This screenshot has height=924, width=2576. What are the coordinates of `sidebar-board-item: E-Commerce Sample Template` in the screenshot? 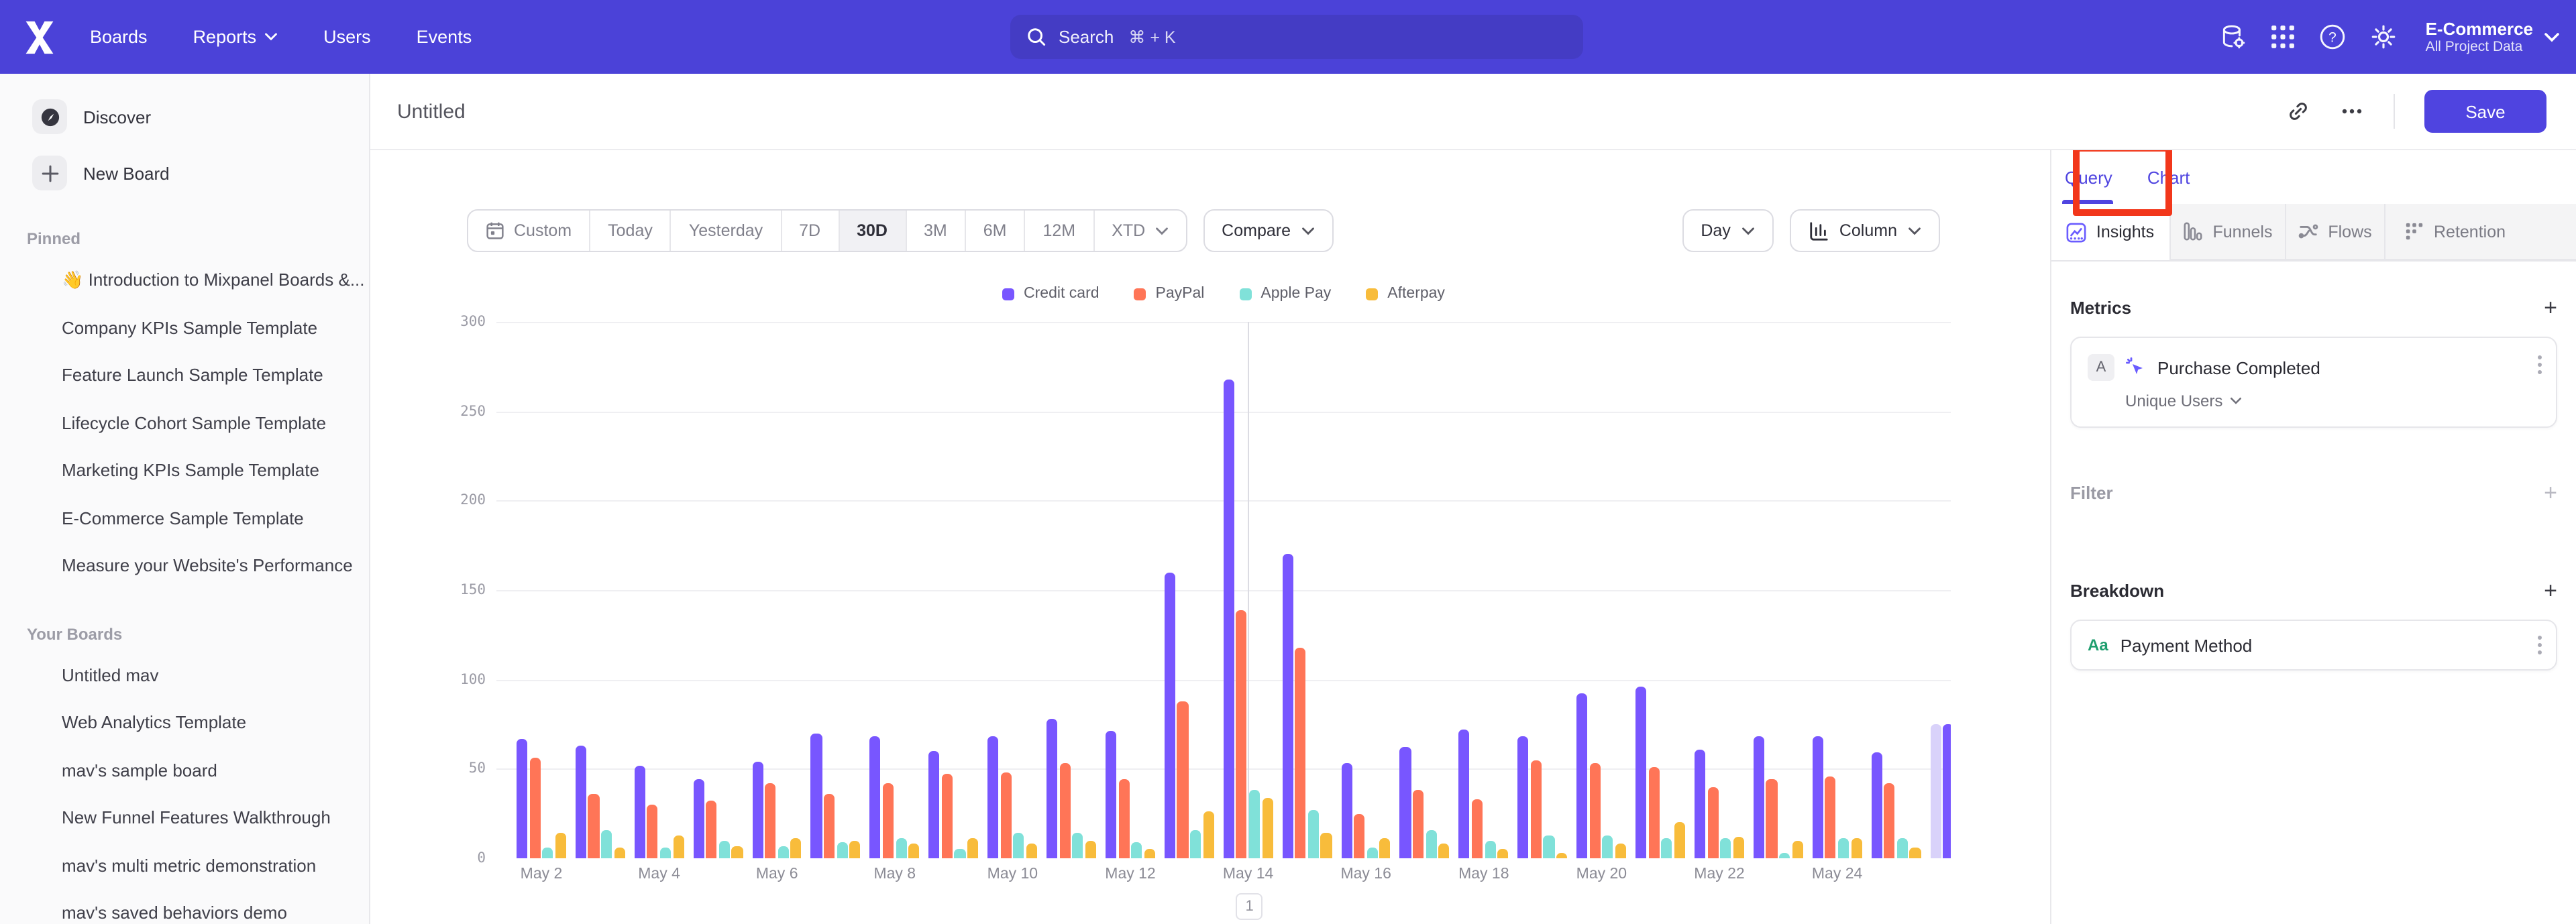 It's located at (183, 518).